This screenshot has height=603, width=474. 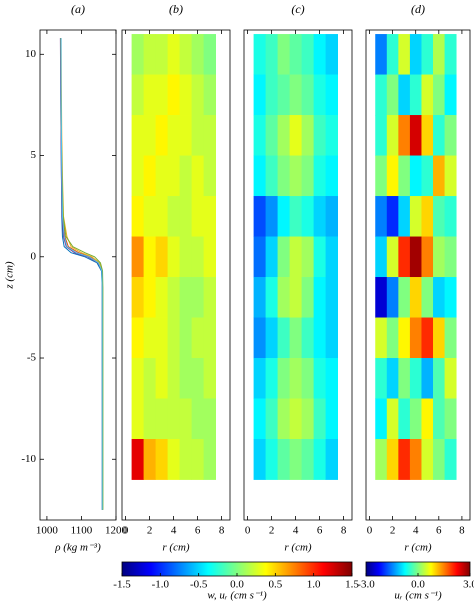 What do you see at coordinates (237, 585) in the screenshot?
I see `colorbar-tick-label: 0.0` at bounding box center [237, 585].